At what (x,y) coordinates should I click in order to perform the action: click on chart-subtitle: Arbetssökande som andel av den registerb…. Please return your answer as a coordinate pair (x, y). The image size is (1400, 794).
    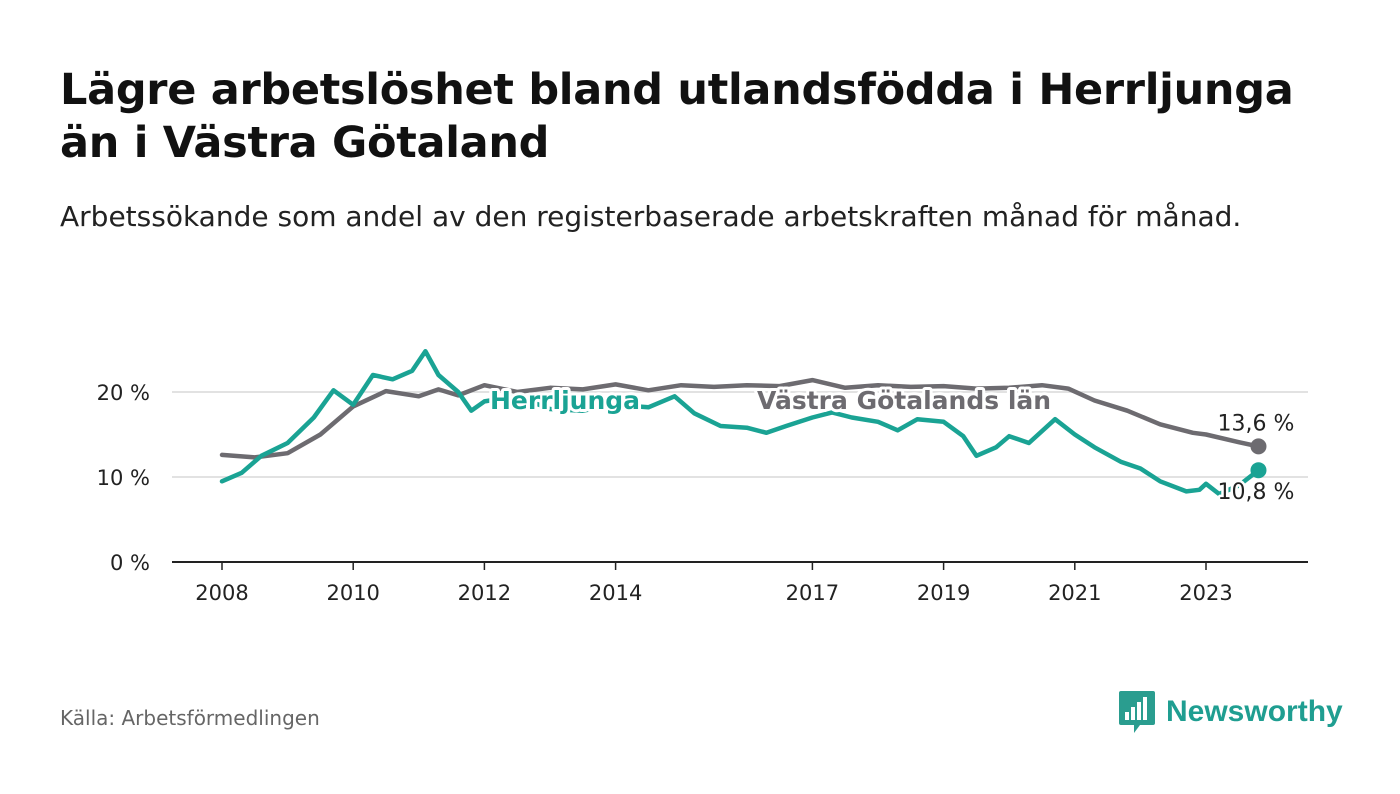
    Looking at the image, I should click on (651, 216).